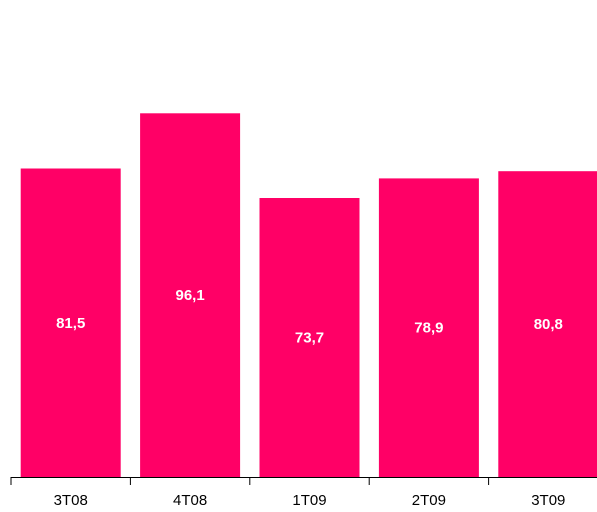 This screenshot has height=512, width=597. I want to click on x-tick-label: 3T08, so click(71, 500).